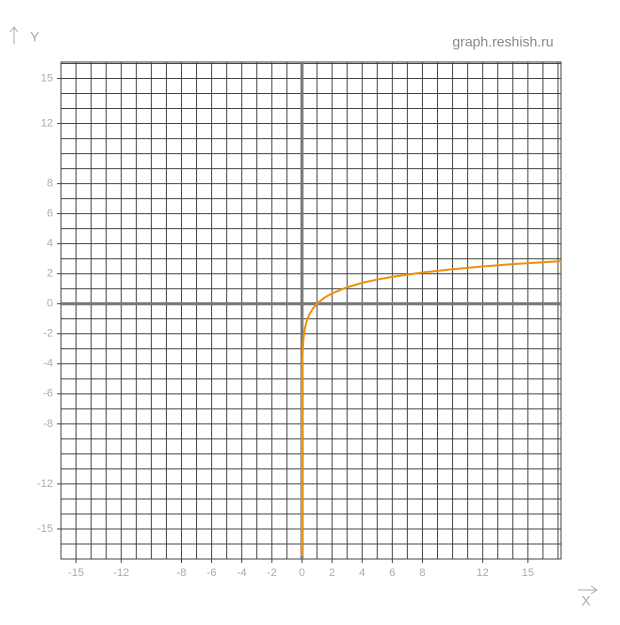 The image size is (620, 625). Describe the element at coordinates (50, 214) in the screenshot. I see `y-tick-label: 6` at that location.